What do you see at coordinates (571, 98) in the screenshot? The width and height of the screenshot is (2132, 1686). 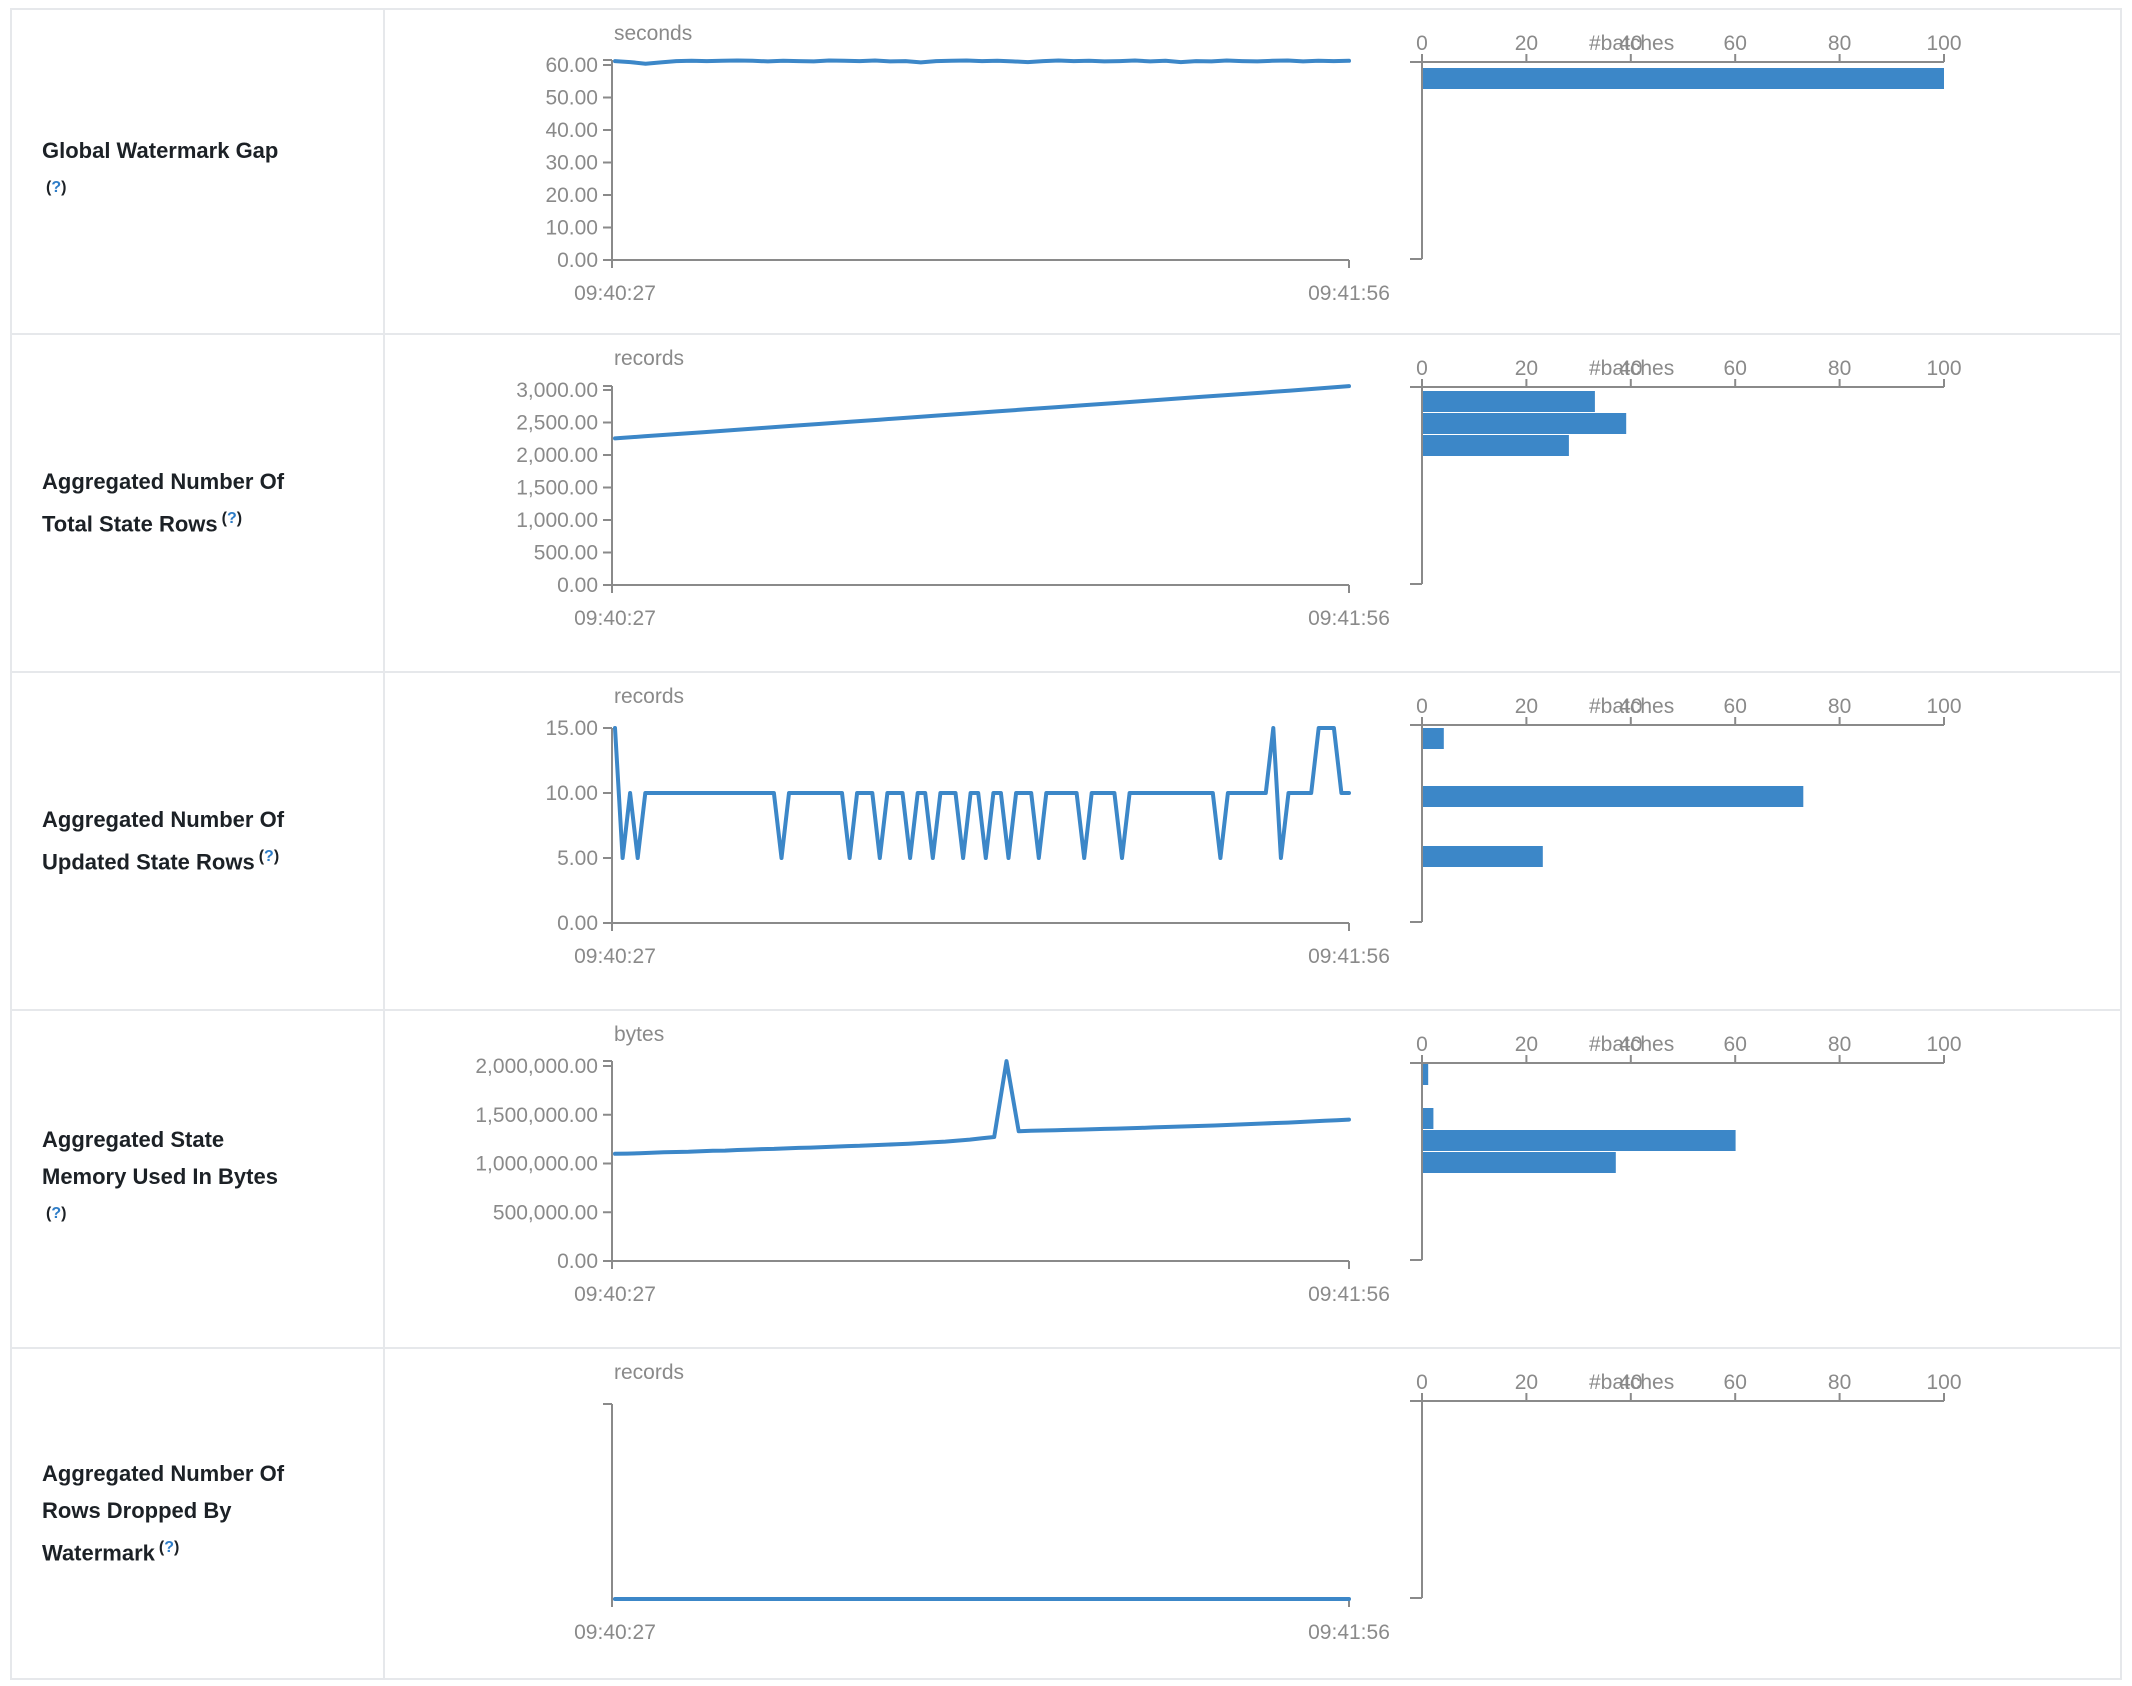 I see `svg-text: 50.00` at bounding box center [571, 98].